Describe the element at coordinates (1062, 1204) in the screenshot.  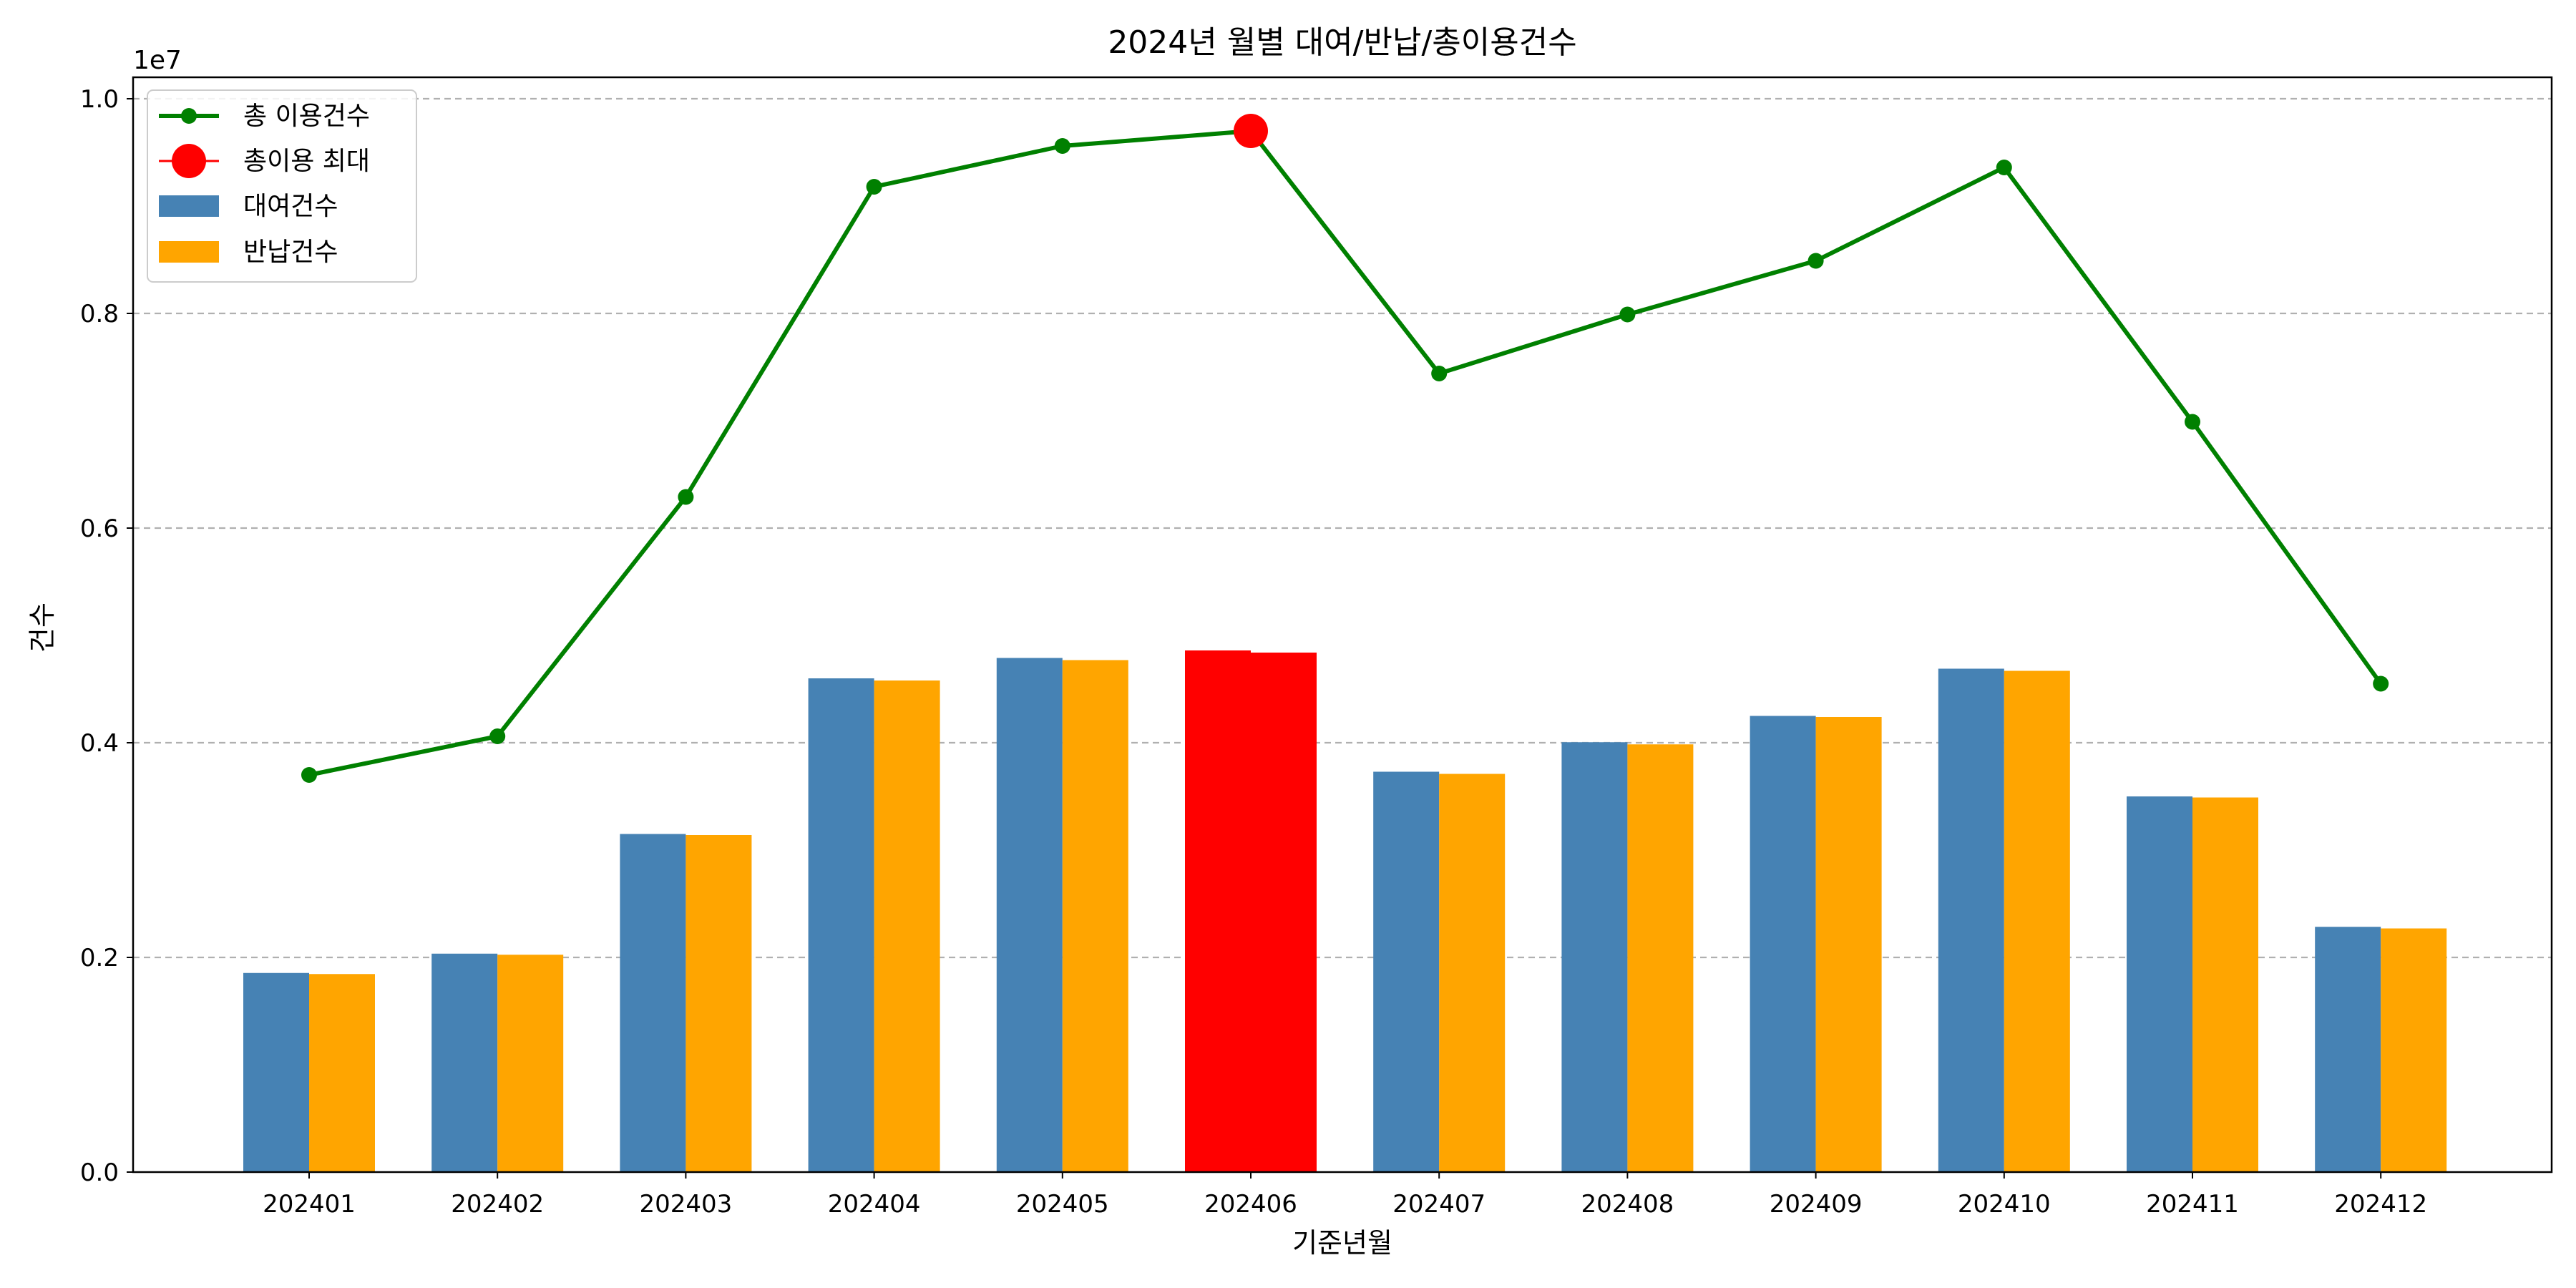
I see `x-tick-label-202405: 202405` at that location.